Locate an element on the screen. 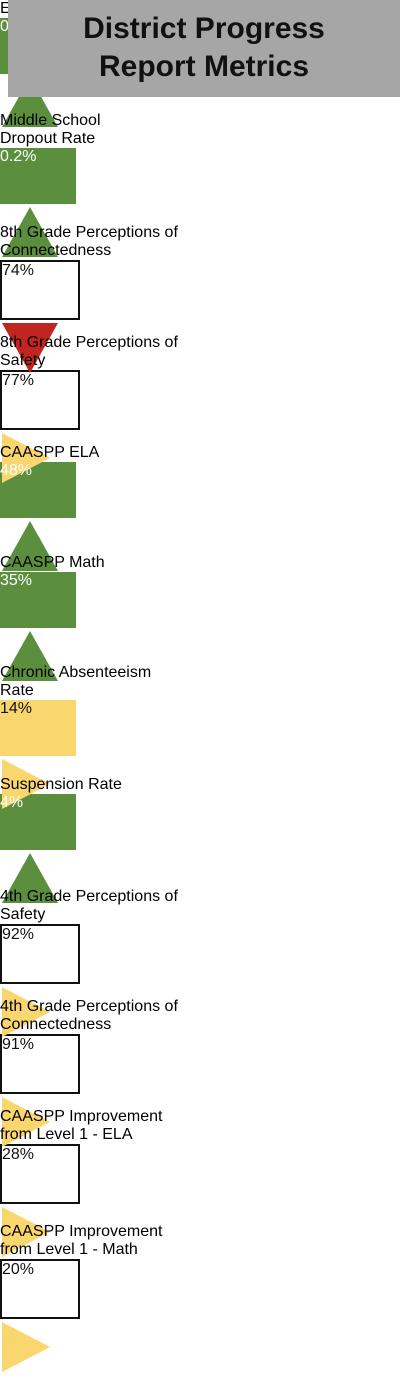 This screenshot has width=405, height=1380. metric-card: CAASPP Improvement from Level 1 - ELA 28% is located at coordinates (96, 1182).